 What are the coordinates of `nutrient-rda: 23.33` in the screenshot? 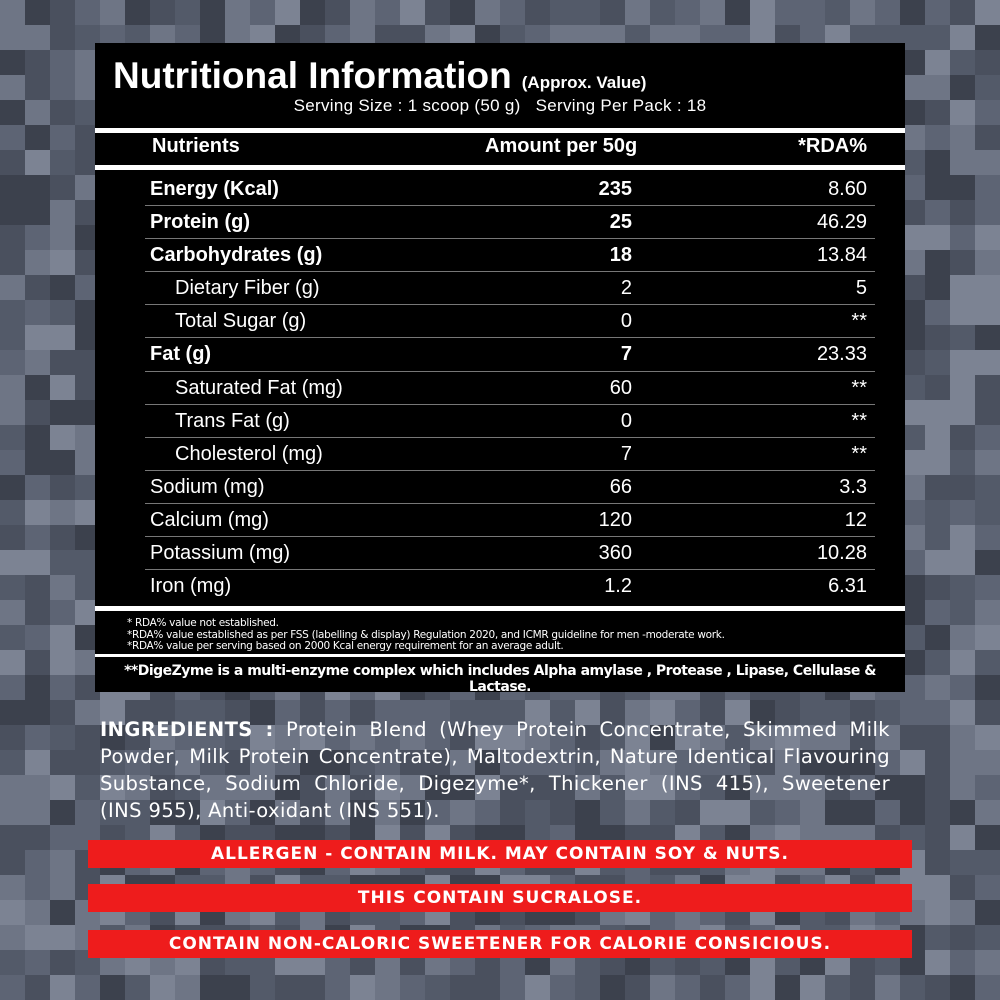 It's located at (841, 354).